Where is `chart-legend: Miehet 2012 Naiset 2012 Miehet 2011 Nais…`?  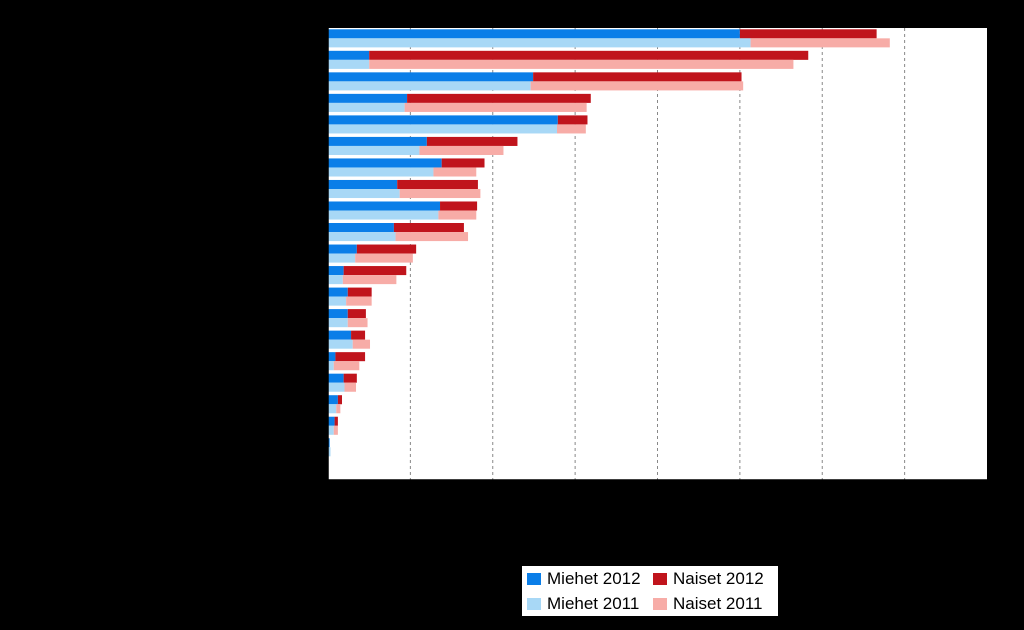 chart-legend: Miehet 2012 Naiset 2012 Miehet 2011 Nais… is located at coordinates (650, 591).